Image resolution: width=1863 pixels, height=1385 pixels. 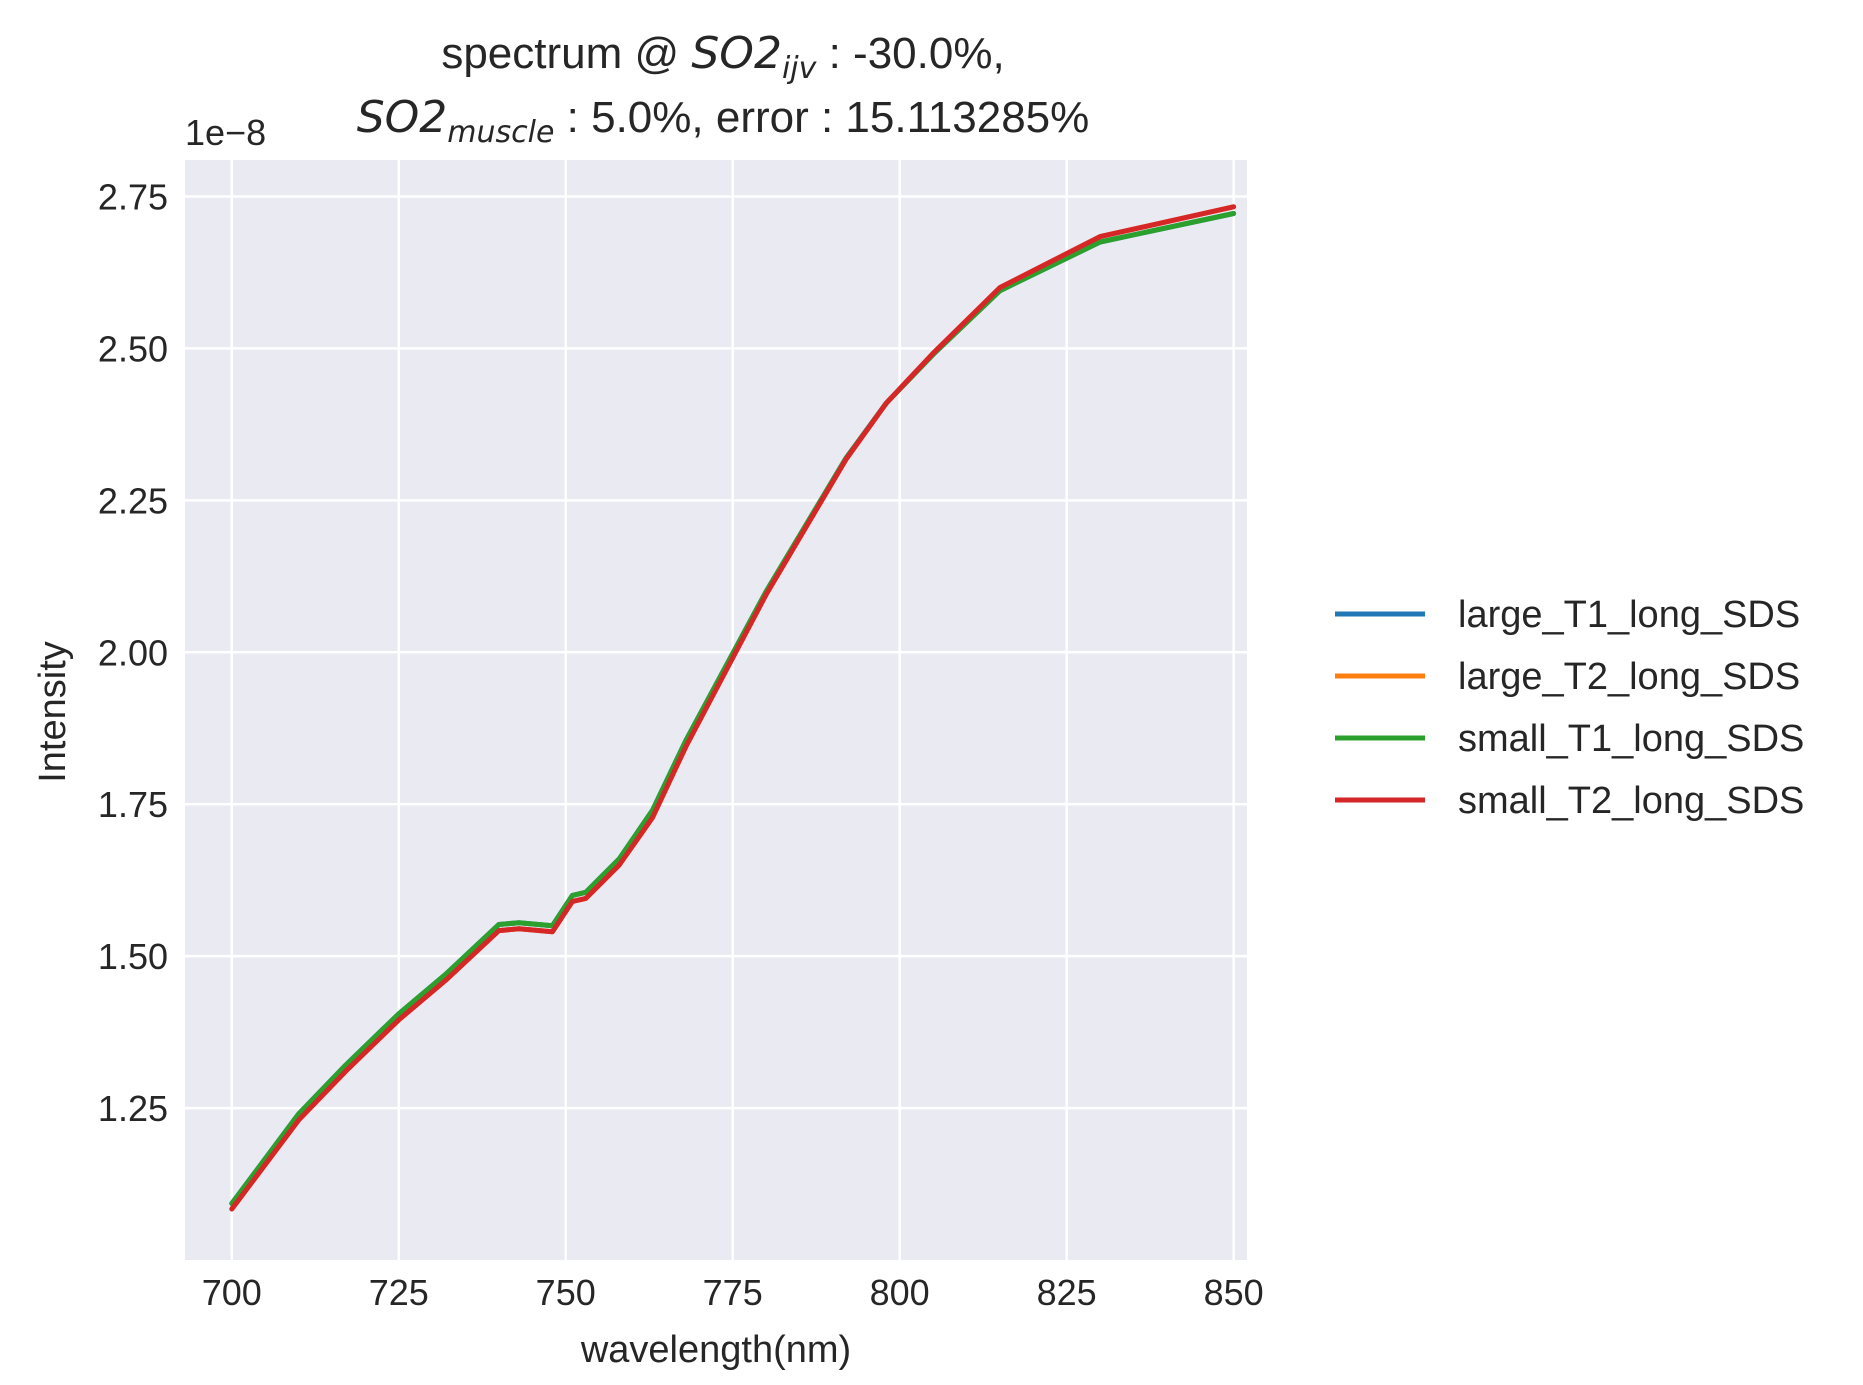 What do you see at coordinates (566, 1292) in the screenshot?
I see `x-tick-label: 750` at bounding box center [566, 1292].